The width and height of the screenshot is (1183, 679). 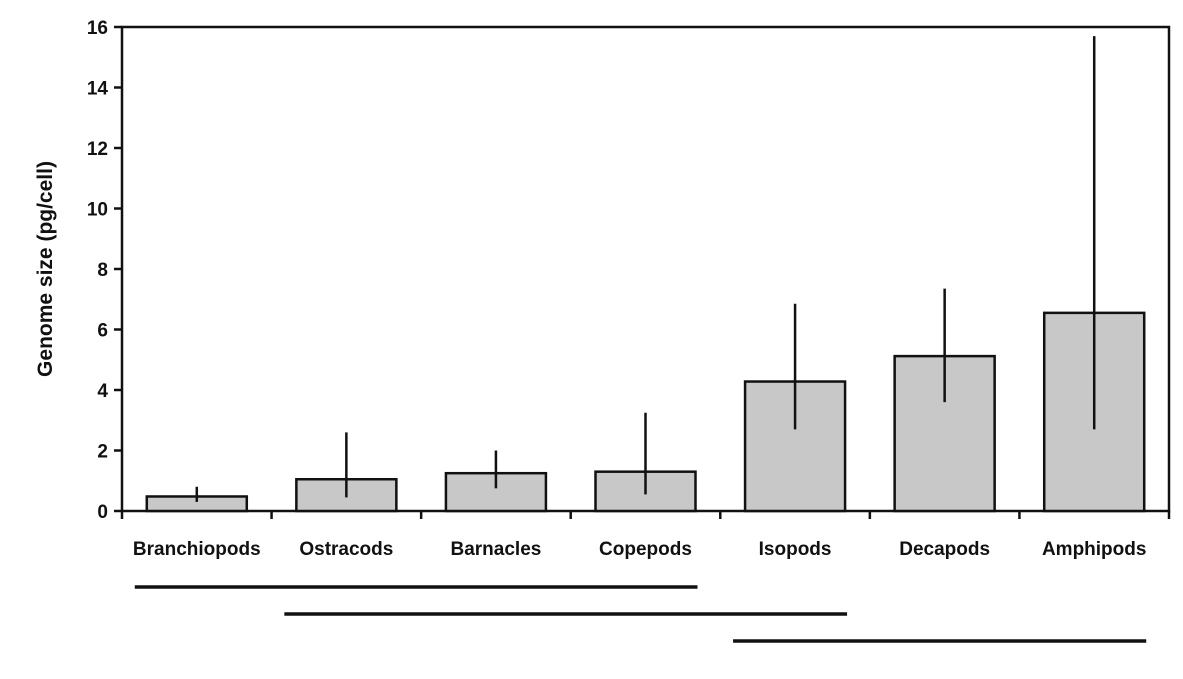 What do you see at coordinates (97, 149) in the screenshot?
I see `y-tick-label: 12` at bounding box center [97, 149].